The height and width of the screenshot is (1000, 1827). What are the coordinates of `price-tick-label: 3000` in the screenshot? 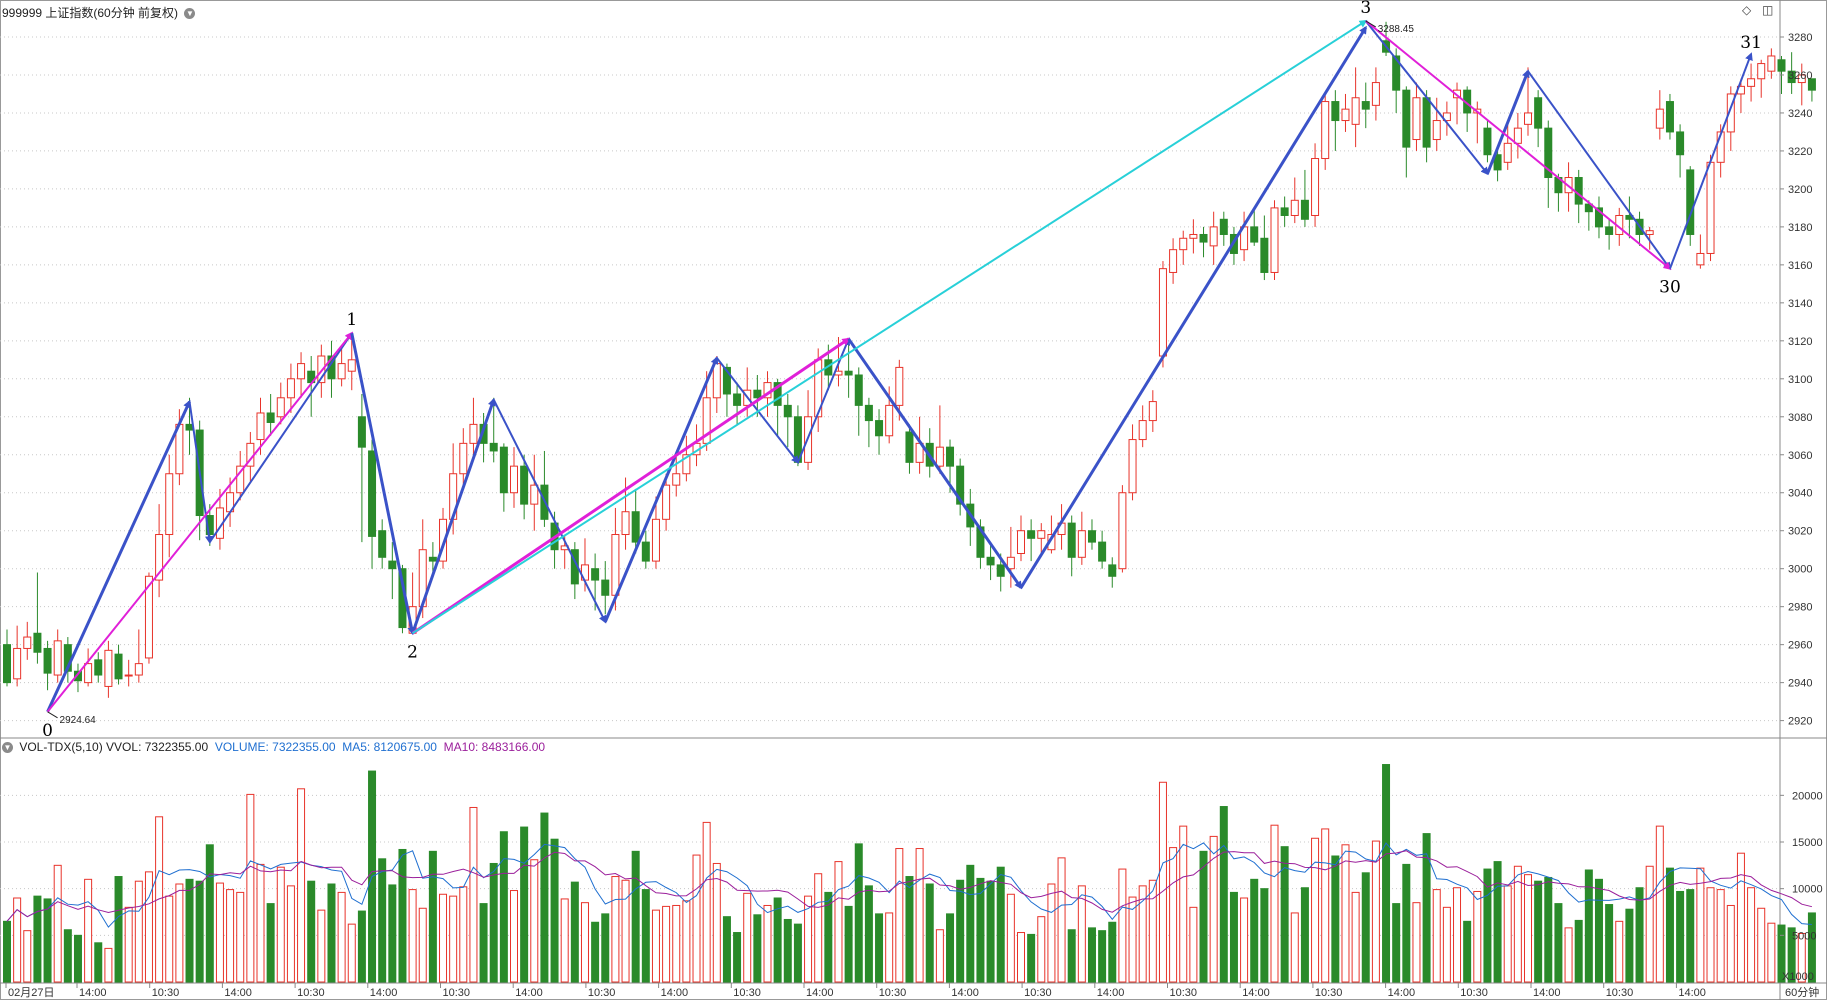 It's located at (1800, 570).